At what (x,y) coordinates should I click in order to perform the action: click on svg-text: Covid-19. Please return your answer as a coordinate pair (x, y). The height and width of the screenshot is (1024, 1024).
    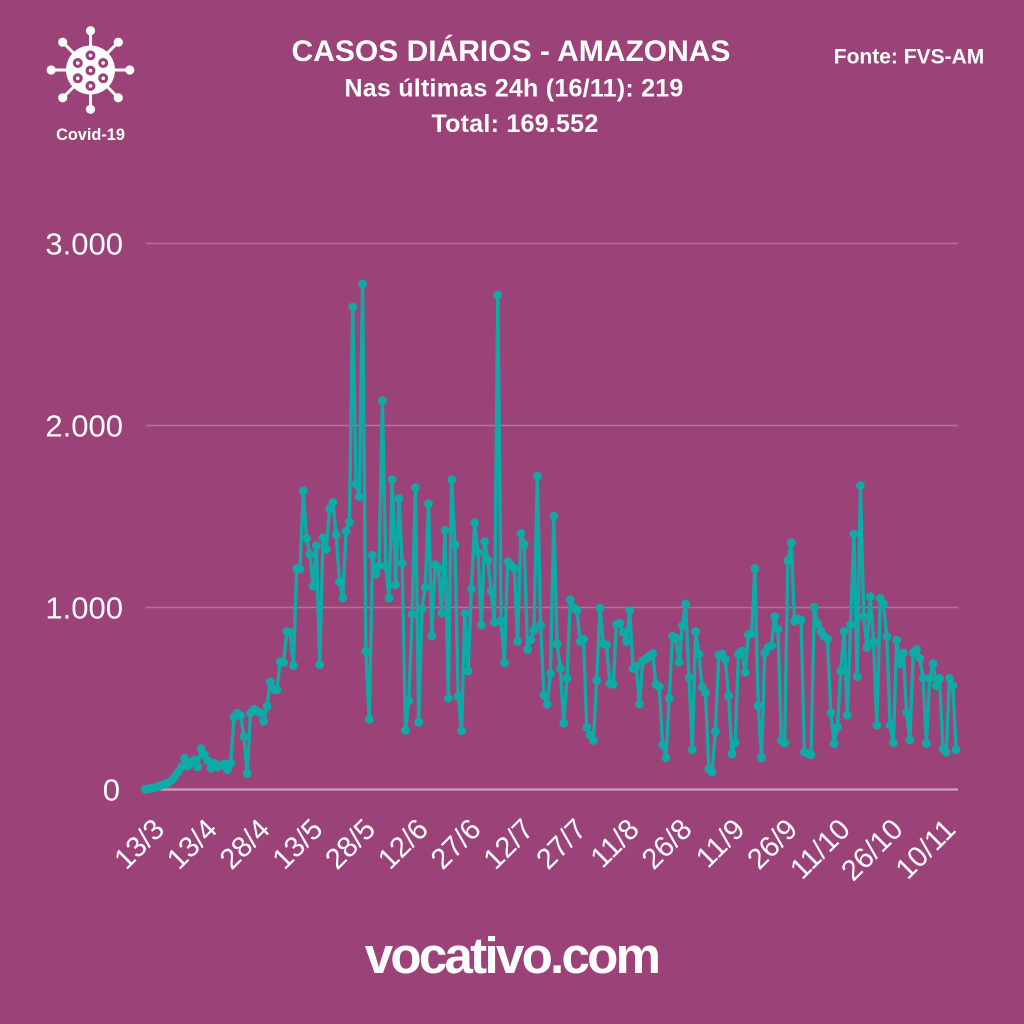
    Looking at the image, I should click on (90, 135).